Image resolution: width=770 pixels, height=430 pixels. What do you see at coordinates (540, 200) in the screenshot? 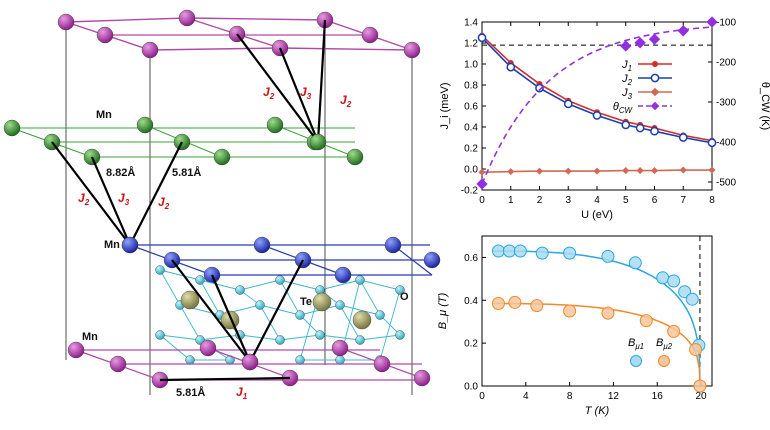
I see `x-tick-label: 2` at bounding box center [540, 200].